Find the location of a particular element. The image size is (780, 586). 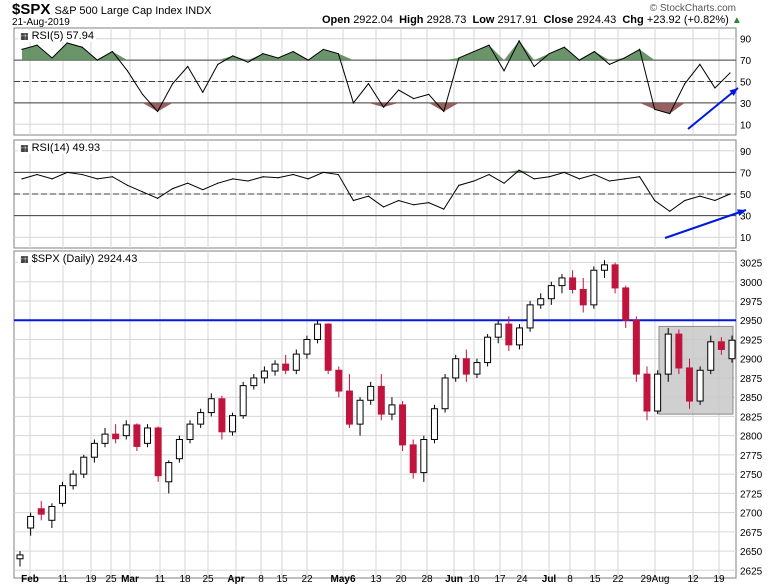

watermark: © StockCharts.com is located at coordinates (692, 8).